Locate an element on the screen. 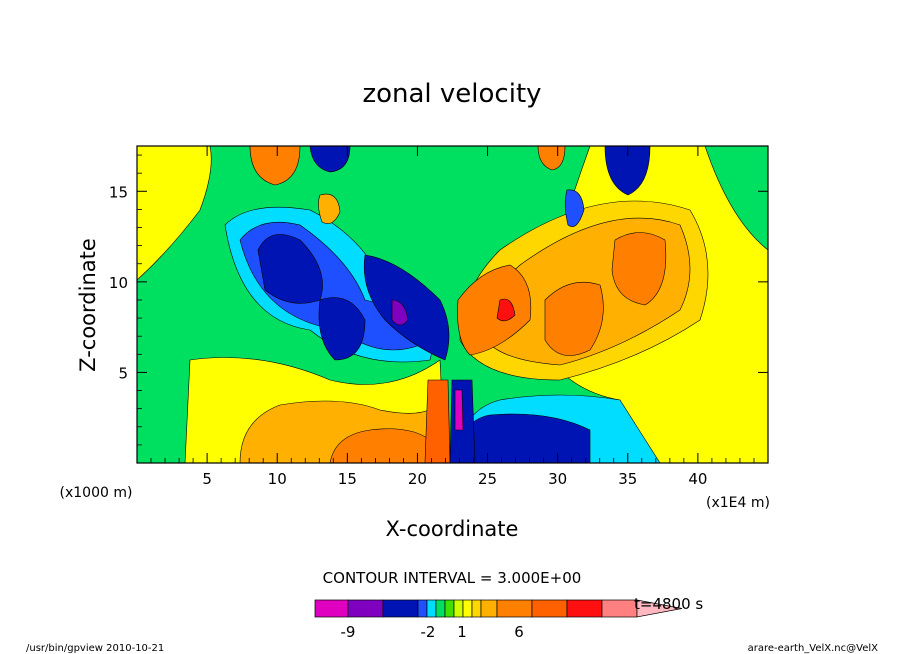  x-tick-label: 40 is located at coordinates (697, 479).